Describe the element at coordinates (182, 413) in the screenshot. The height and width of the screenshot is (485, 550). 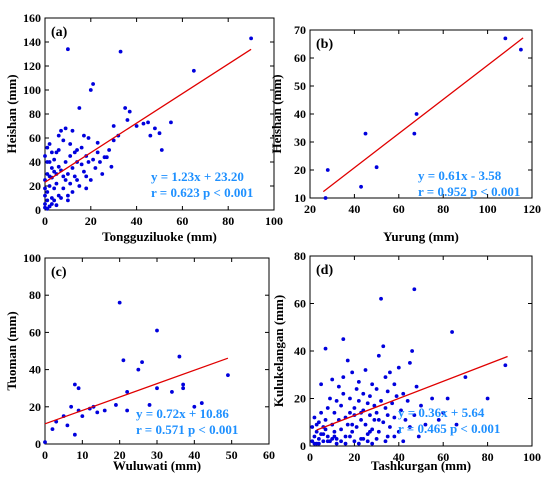
I see `regression-equation: y = 0.72x + 10.86` at that location.